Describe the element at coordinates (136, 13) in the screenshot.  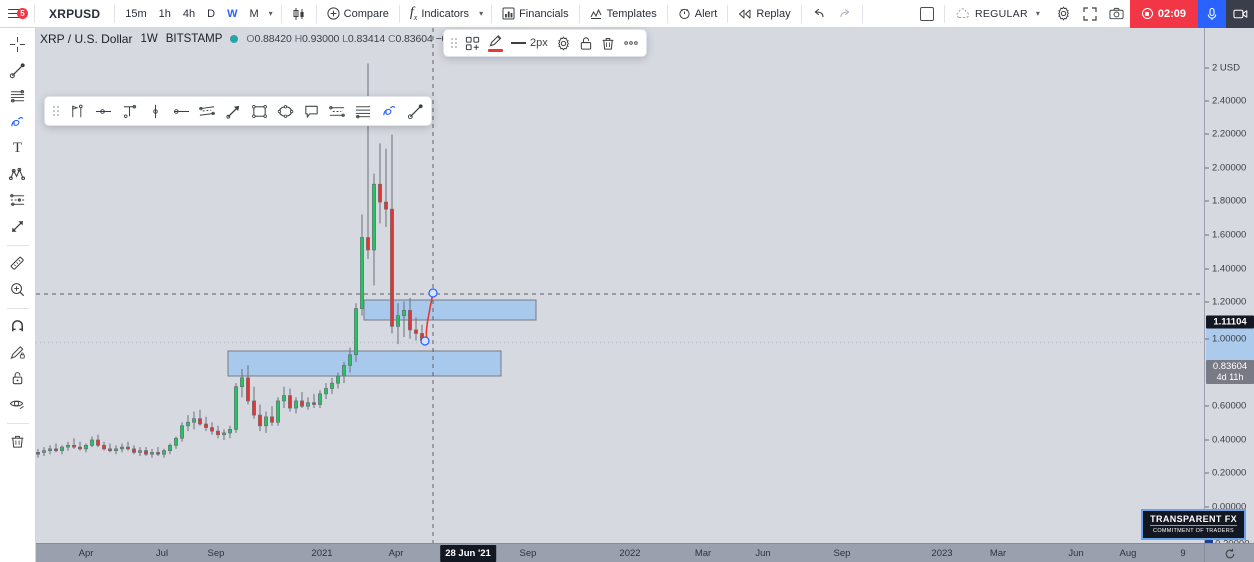
I see `timeframe-15m: 15m` at that location.